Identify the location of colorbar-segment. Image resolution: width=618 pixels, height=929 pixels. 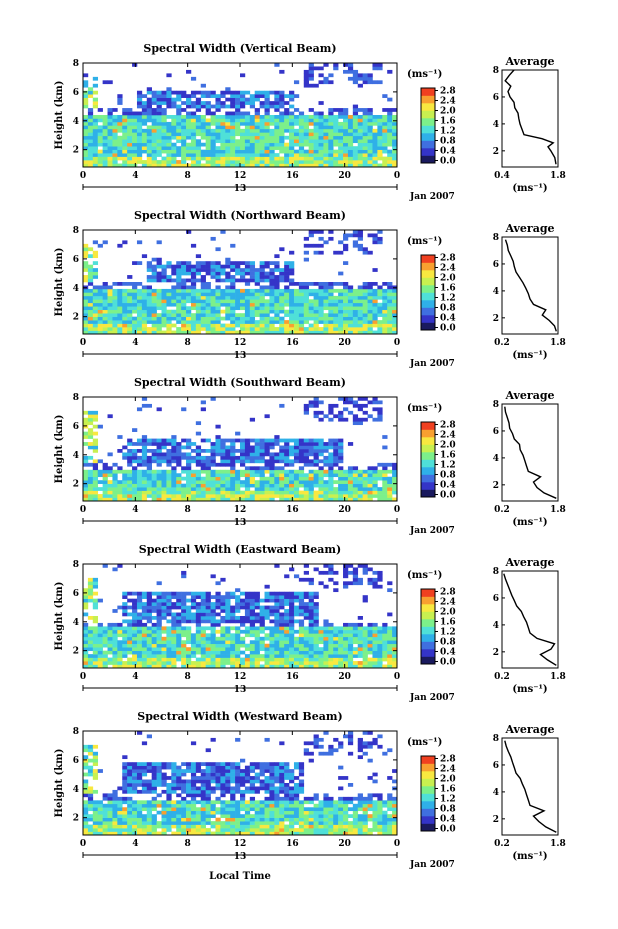
(428, 595).